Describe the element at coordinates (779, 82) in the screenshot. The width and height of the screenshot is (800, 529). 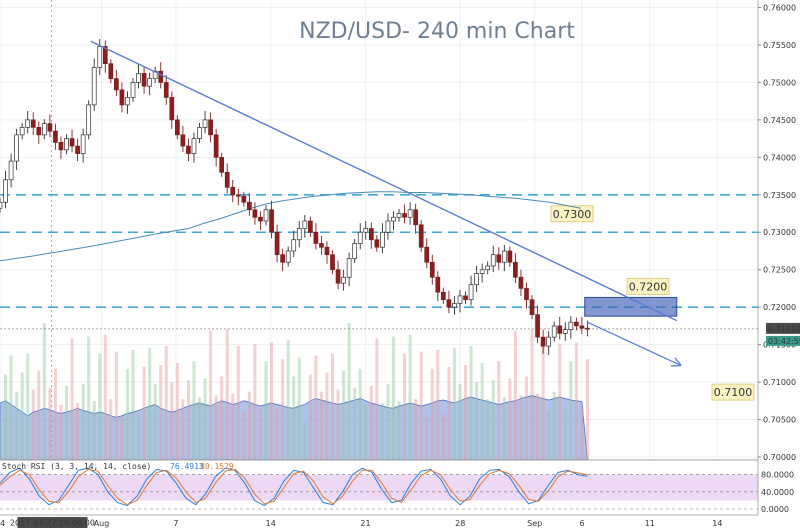
I see `price-tick-label: 0.75000` at that location.